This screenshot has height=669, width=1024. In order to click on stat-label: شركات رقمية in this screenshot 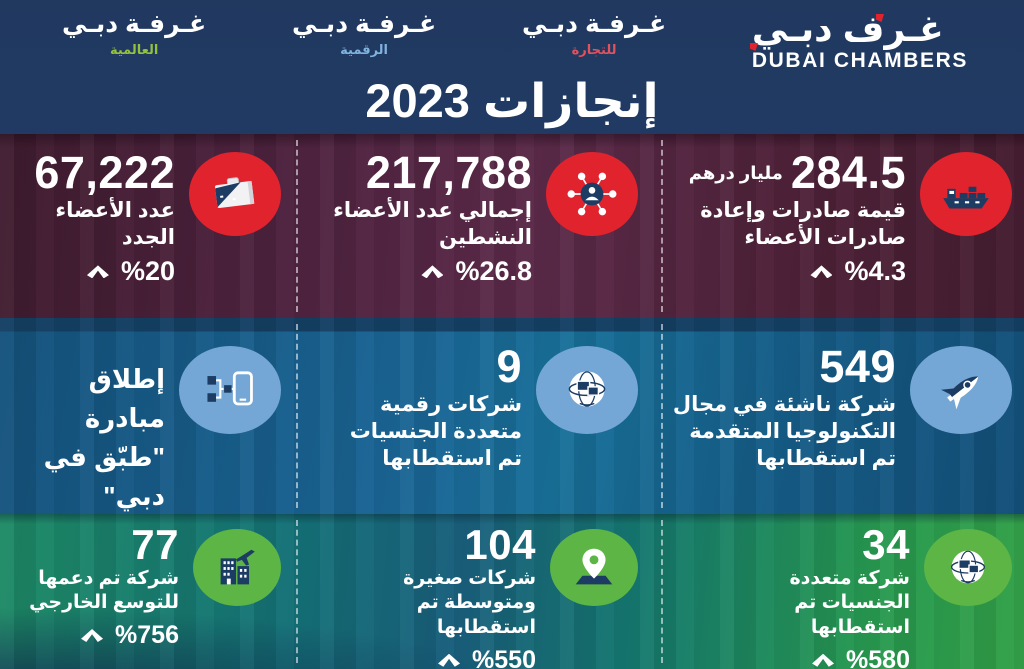, I will do `click(451, 404)`.